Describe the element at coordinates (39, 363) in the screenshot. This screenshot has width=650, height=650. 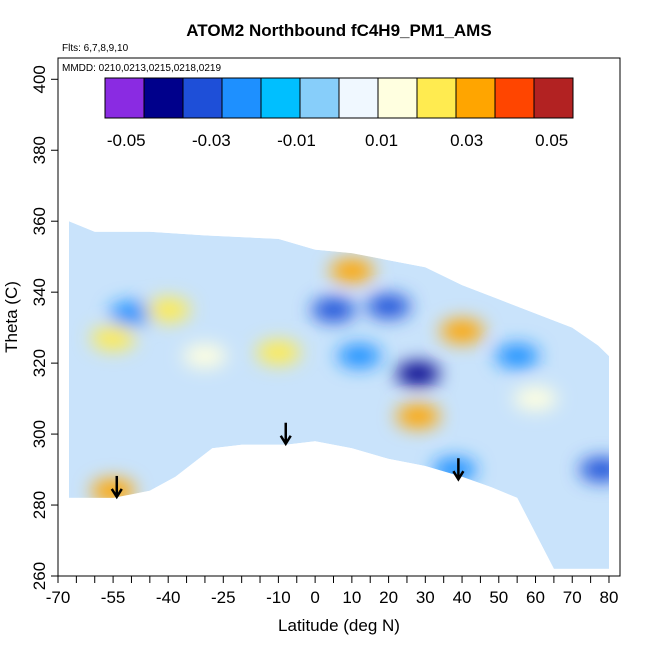
I see `y-tick-label-3: 320` at that location.